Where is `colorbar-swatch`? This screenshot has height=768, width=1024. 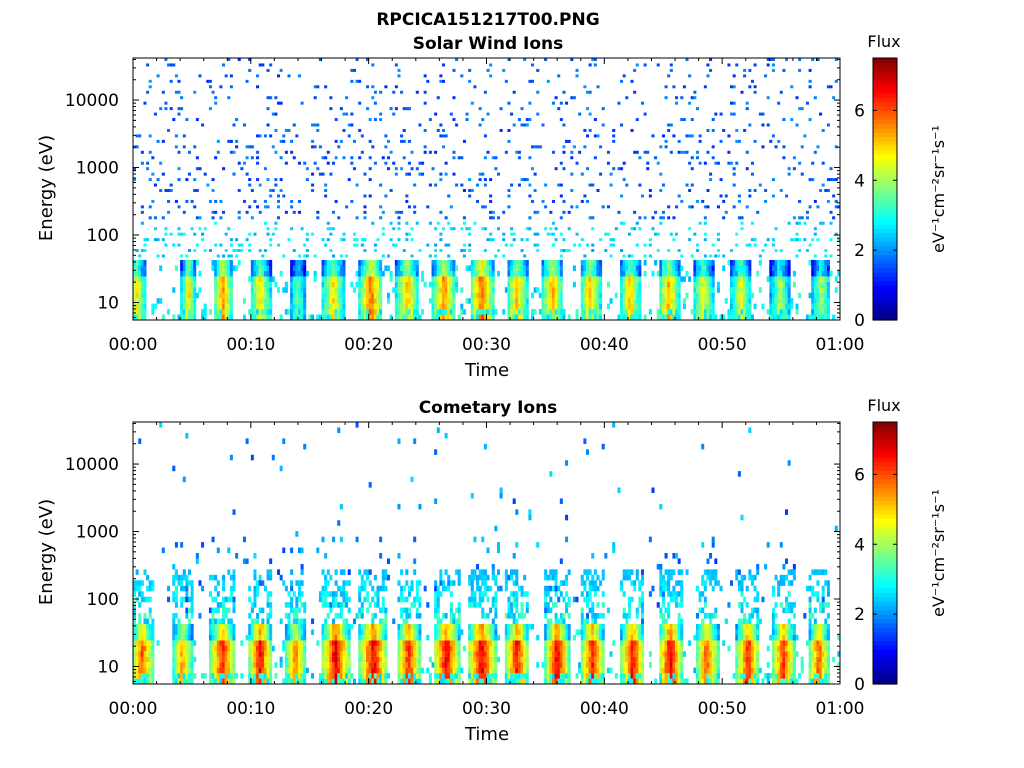
colorbar-swatch is located at coordinates (885, 261).